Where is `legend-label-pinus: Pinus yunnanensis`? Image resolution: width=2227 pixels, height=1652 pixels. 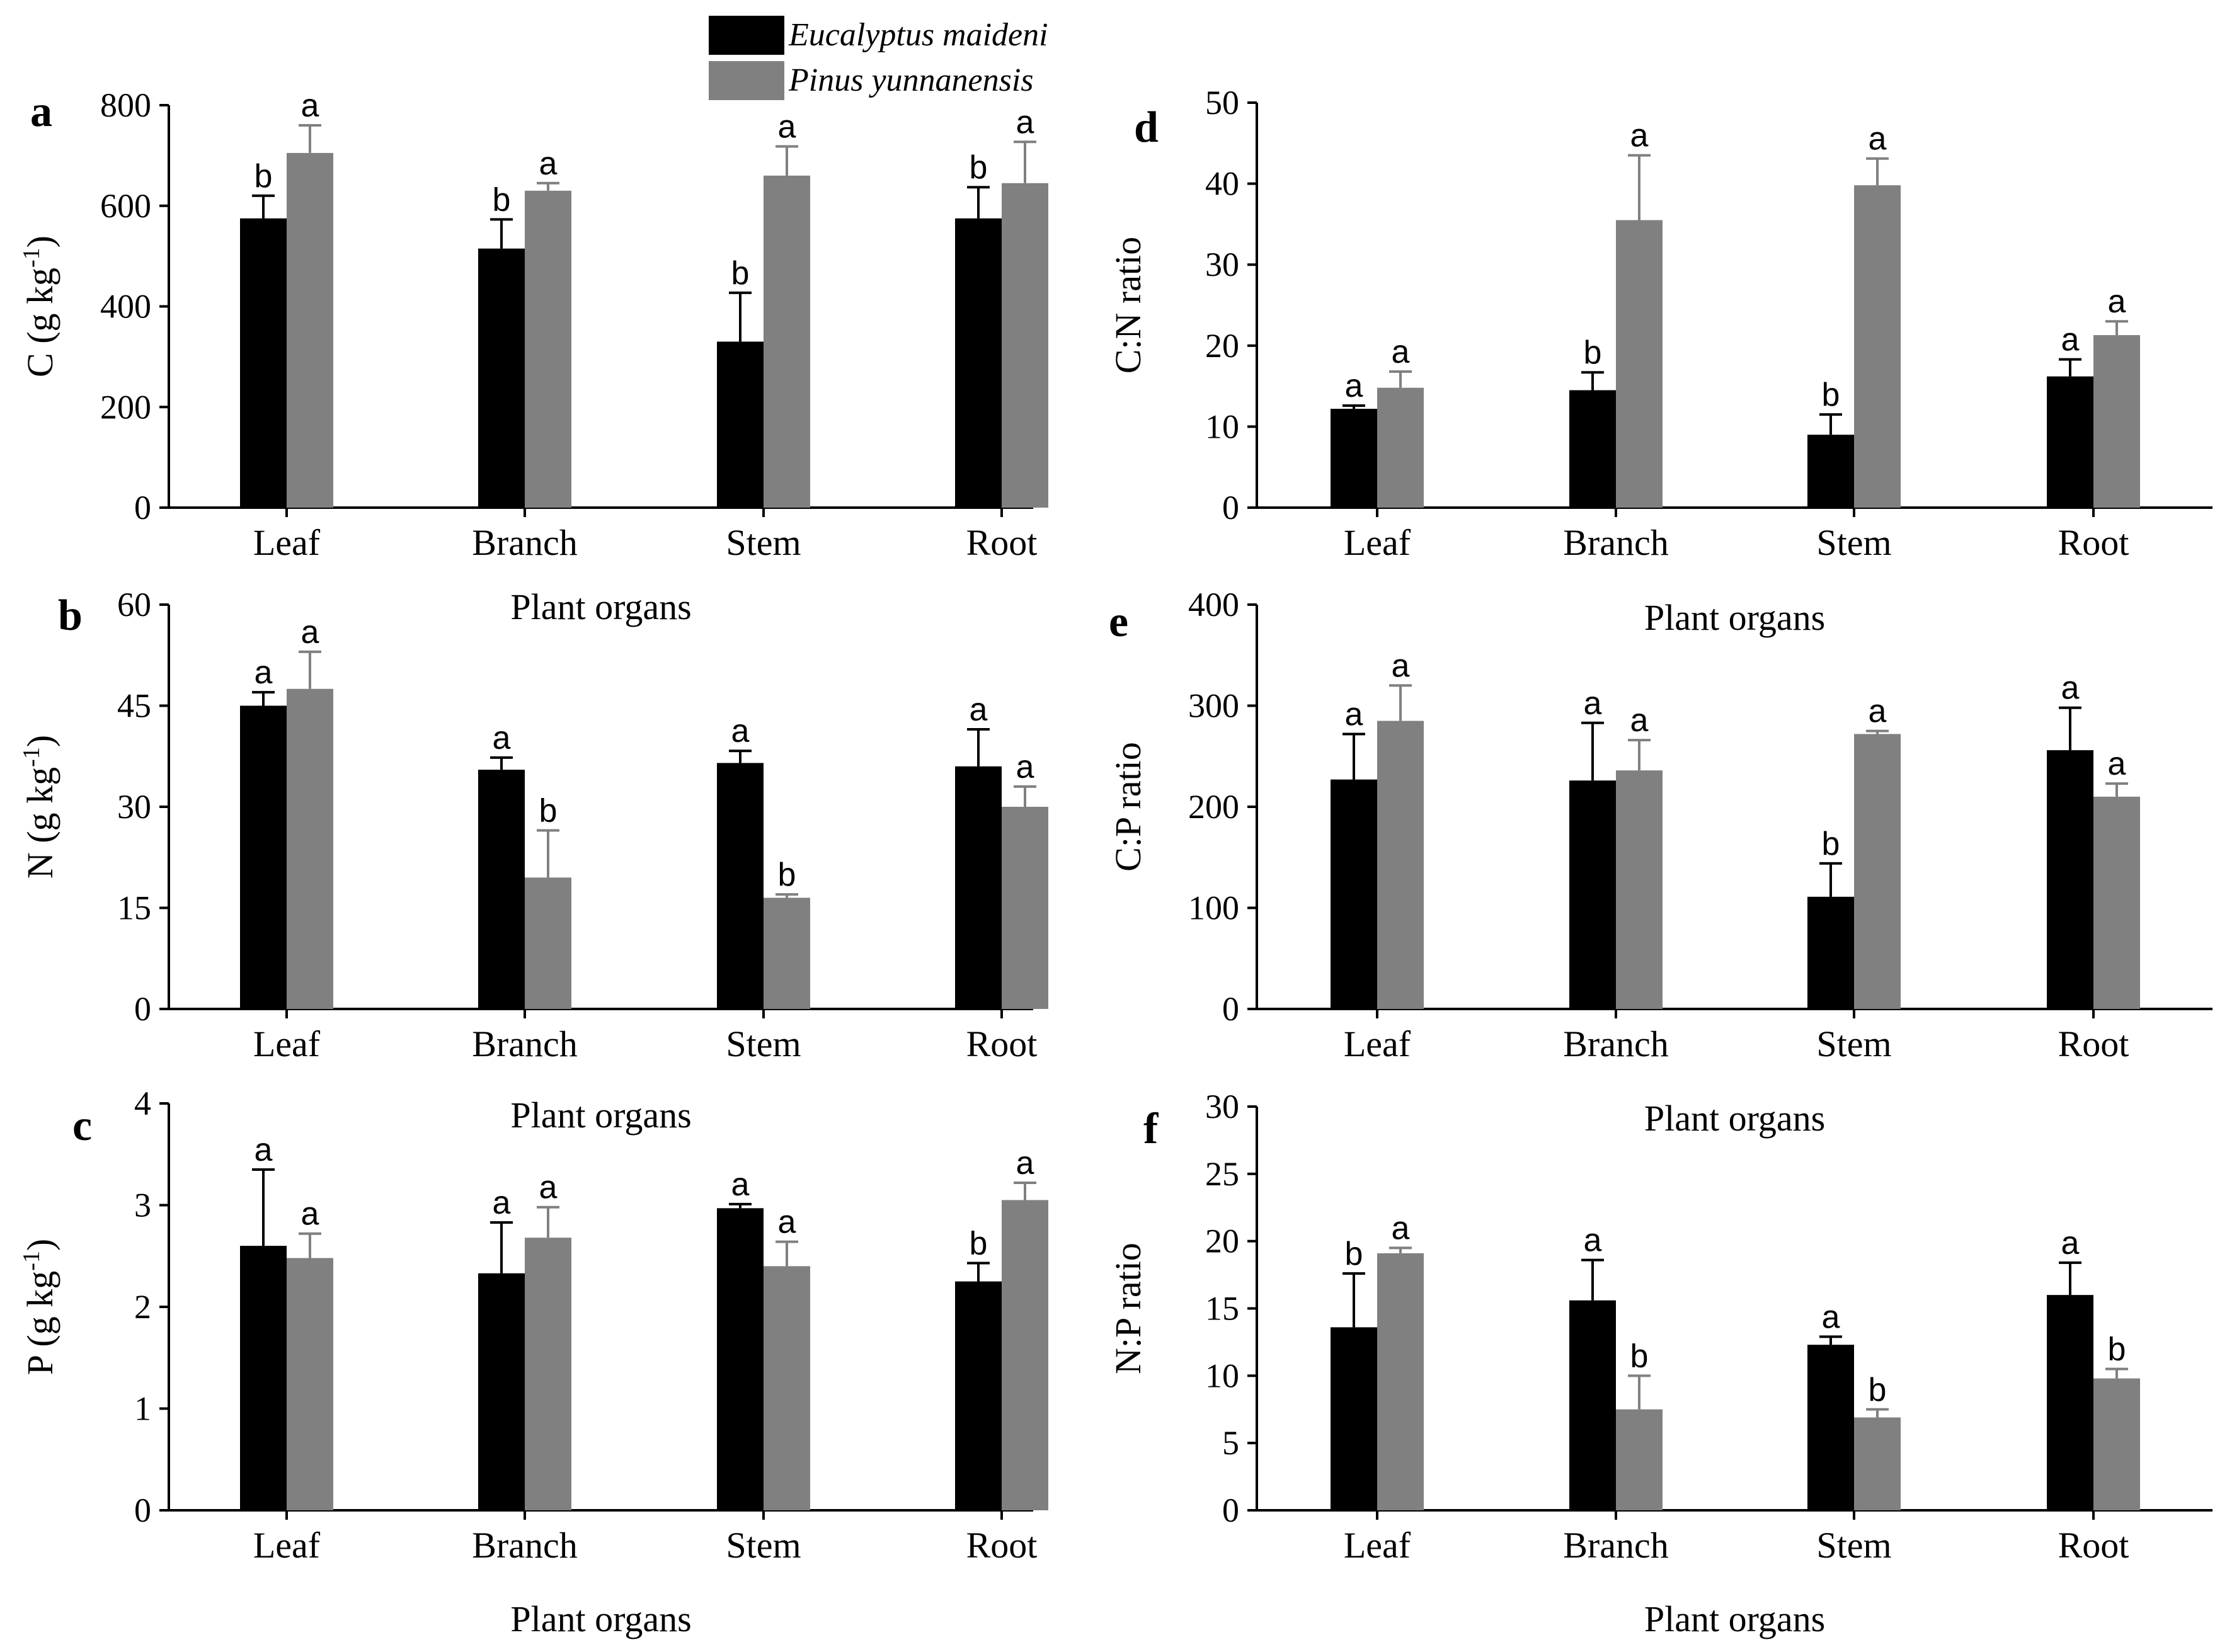 legend-label-pinus: Pinus yunnanensis is located at coordinates (911, 80).